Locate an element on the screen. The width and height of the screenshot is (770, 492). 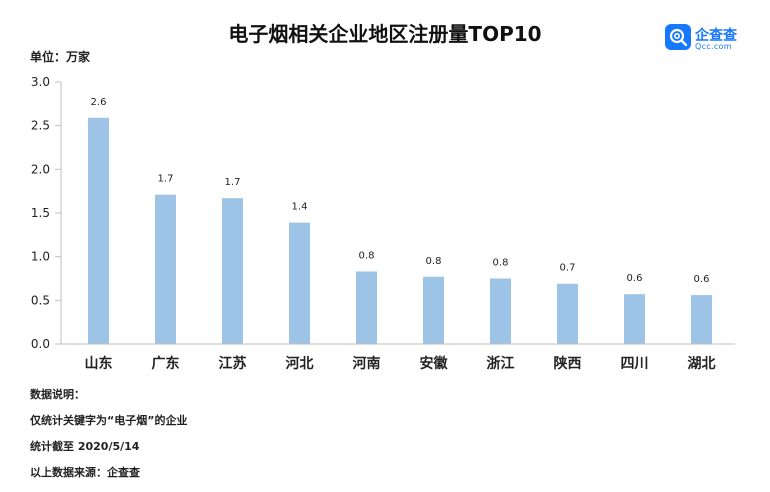
data-label: 0.7 is located at coordinates (568, 268).